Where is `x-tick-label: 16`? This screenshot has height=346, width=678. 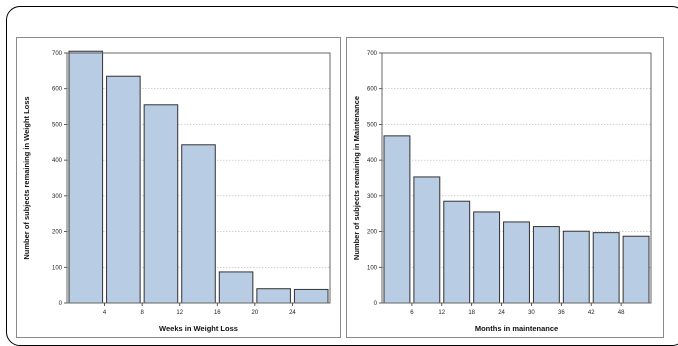 x-tick-label: 16 is located at coordinates (217, 313).